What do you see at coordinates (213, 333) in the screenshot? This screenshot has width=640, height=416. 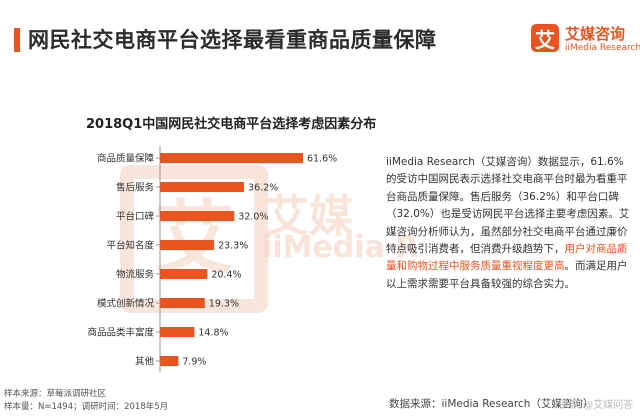 I see `data-label: 14.8%` at bounding box center [213, 333].